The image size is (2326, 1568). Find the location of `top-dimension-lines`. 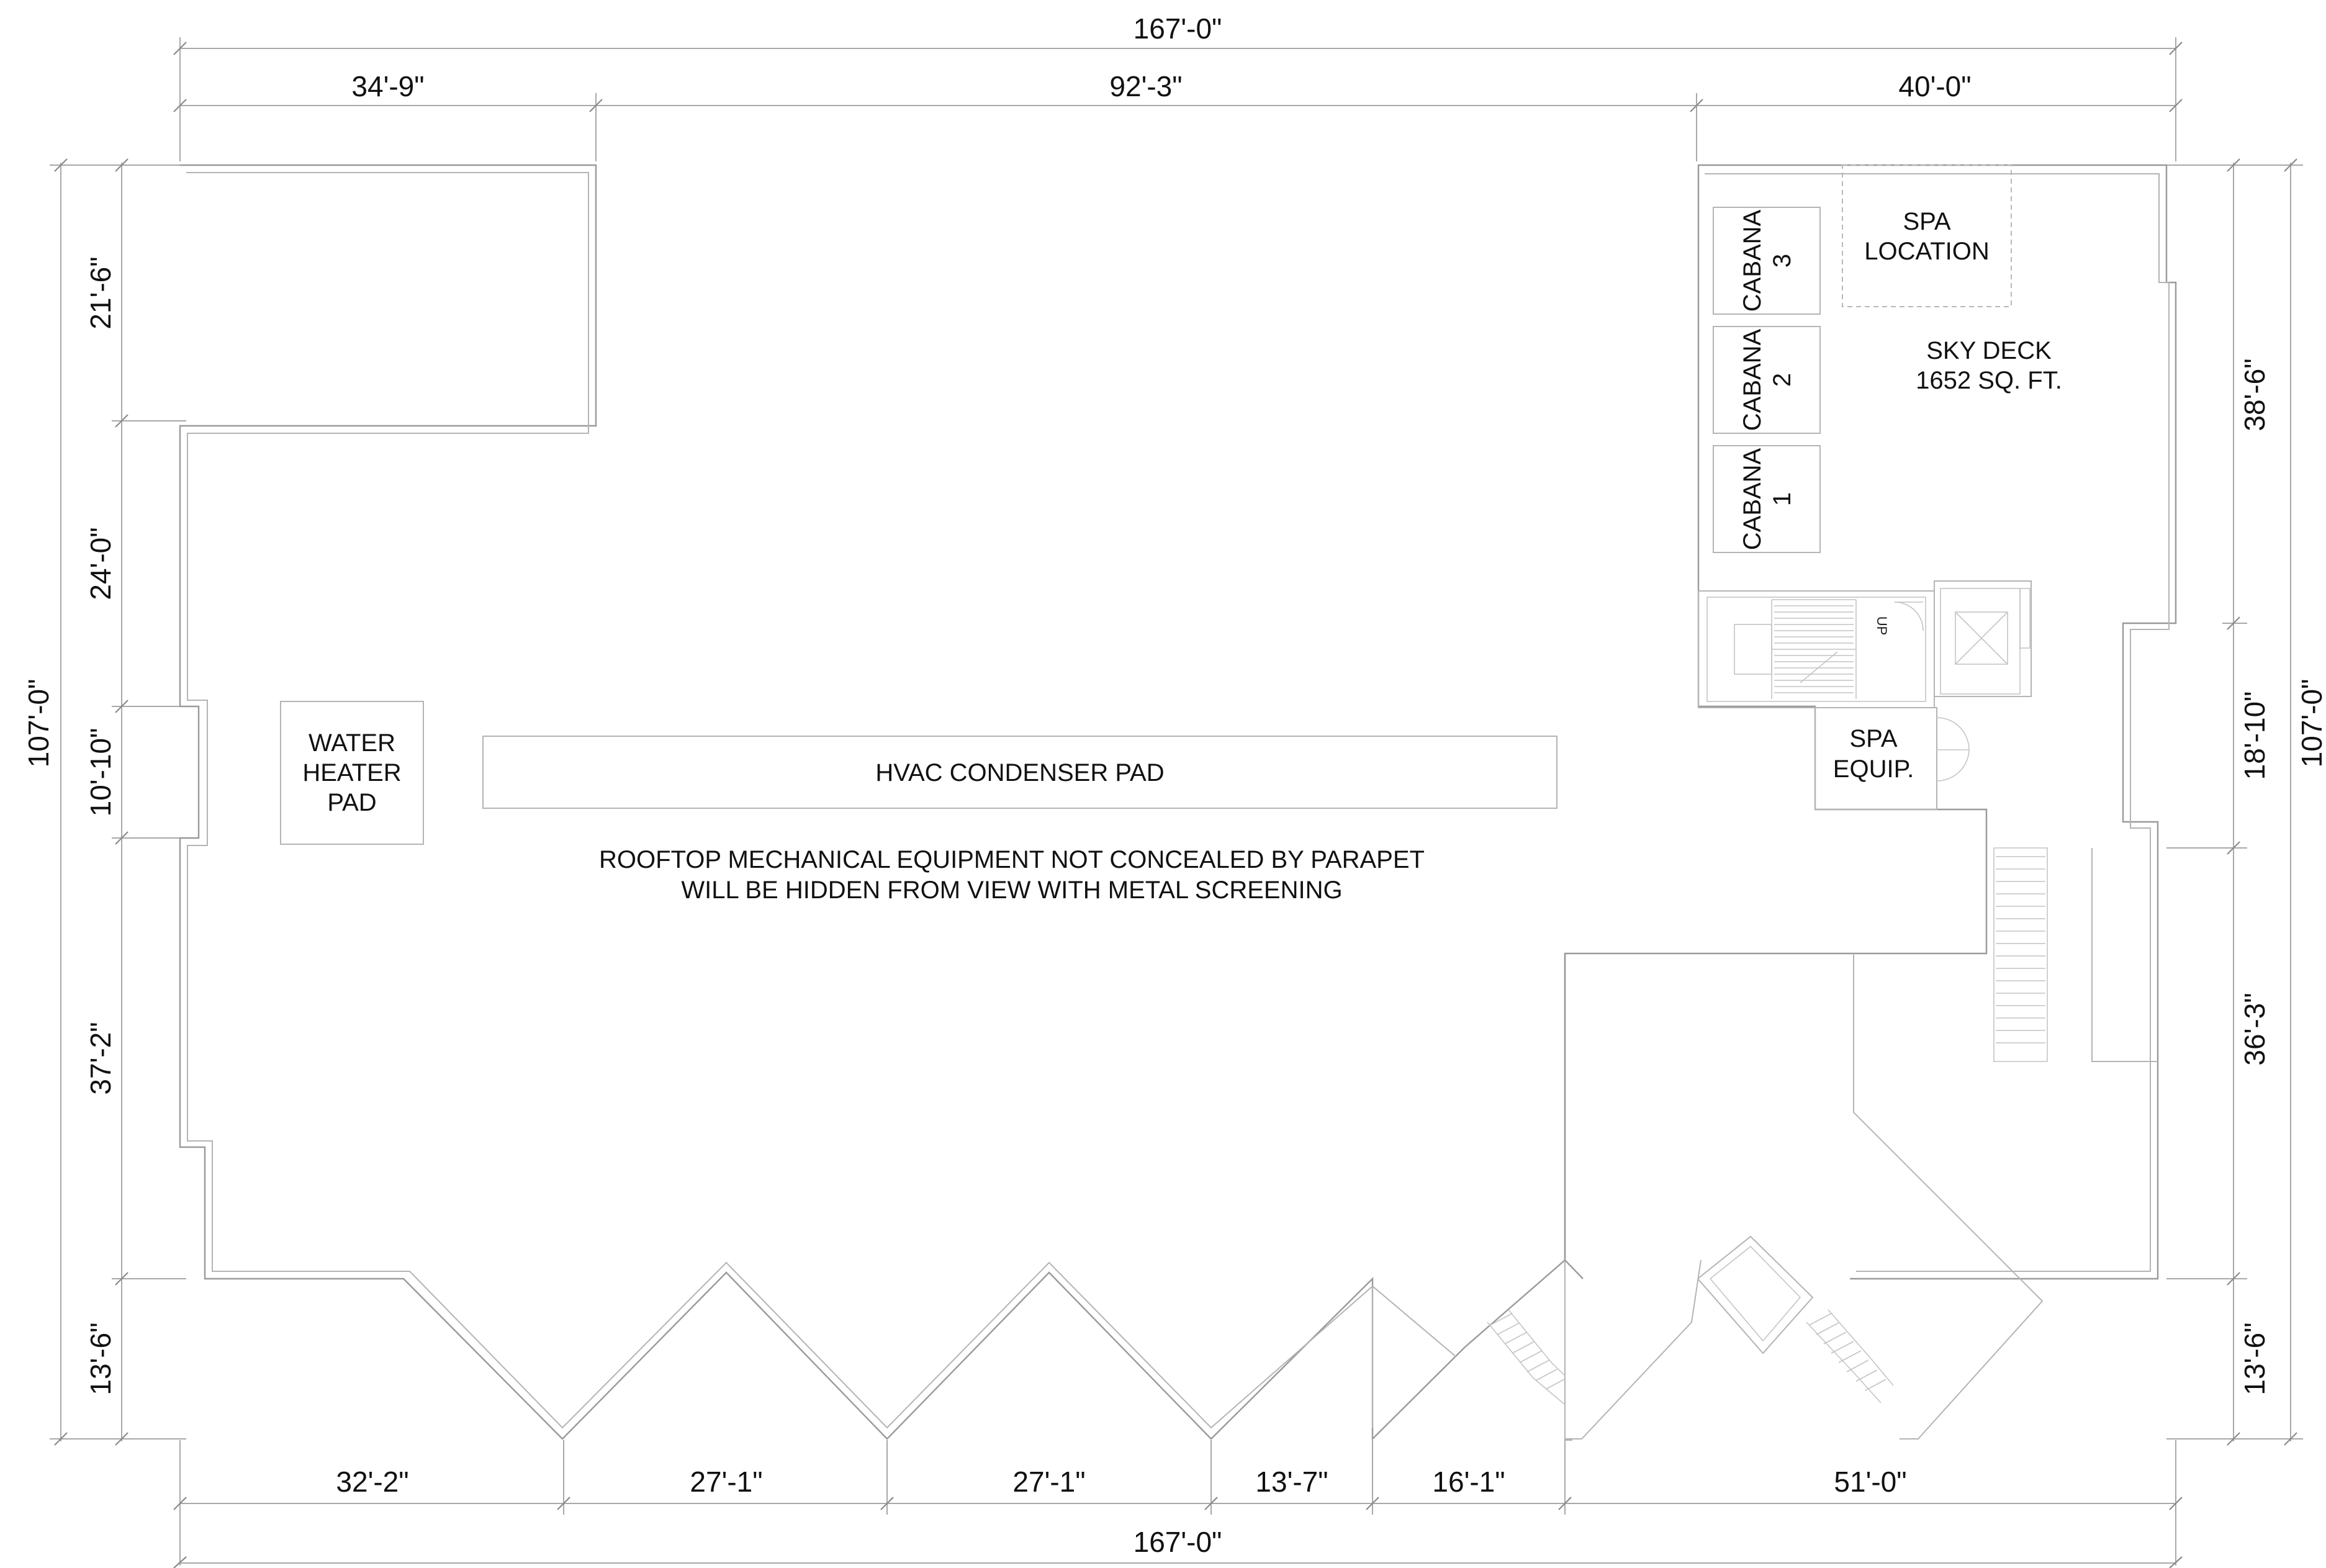

top-dimension-lines is located at coordinates (1178, 99).